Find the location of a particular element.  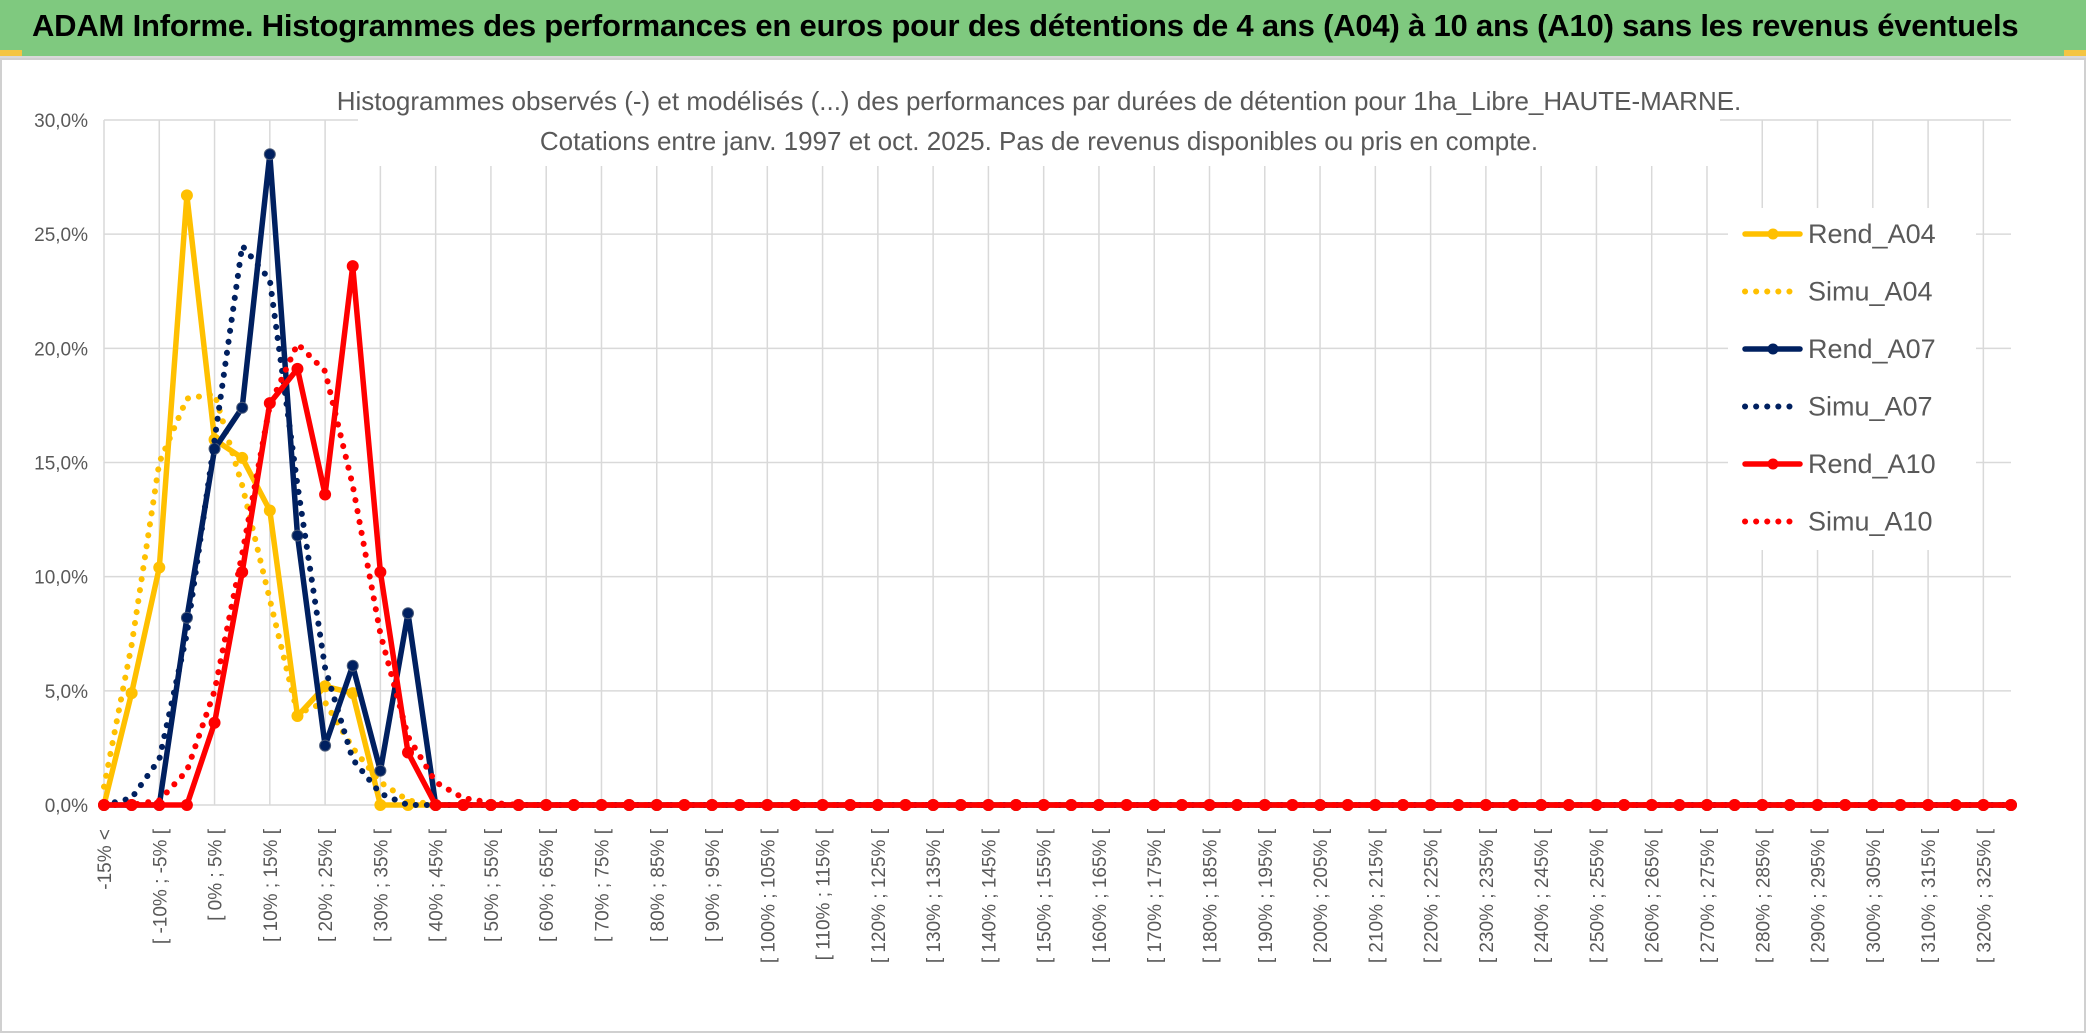

x-category-label: [ 200% ; 205% [ is located at coordinates (1321, 895).